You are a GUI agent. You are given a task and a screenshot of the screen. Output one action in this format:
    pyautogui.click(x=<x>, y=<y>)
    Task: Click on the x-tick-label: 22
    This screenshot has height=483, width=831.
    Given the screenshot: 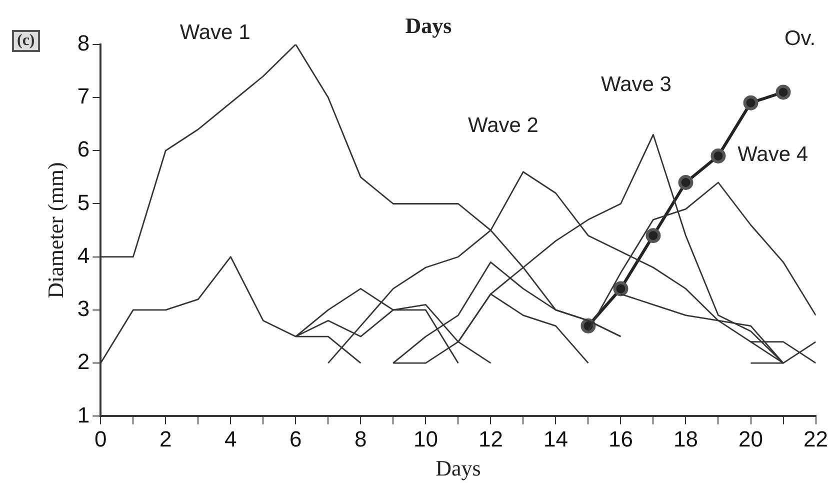 What is the action you would take?
    pyautogui.click(x=816, y=439)
    